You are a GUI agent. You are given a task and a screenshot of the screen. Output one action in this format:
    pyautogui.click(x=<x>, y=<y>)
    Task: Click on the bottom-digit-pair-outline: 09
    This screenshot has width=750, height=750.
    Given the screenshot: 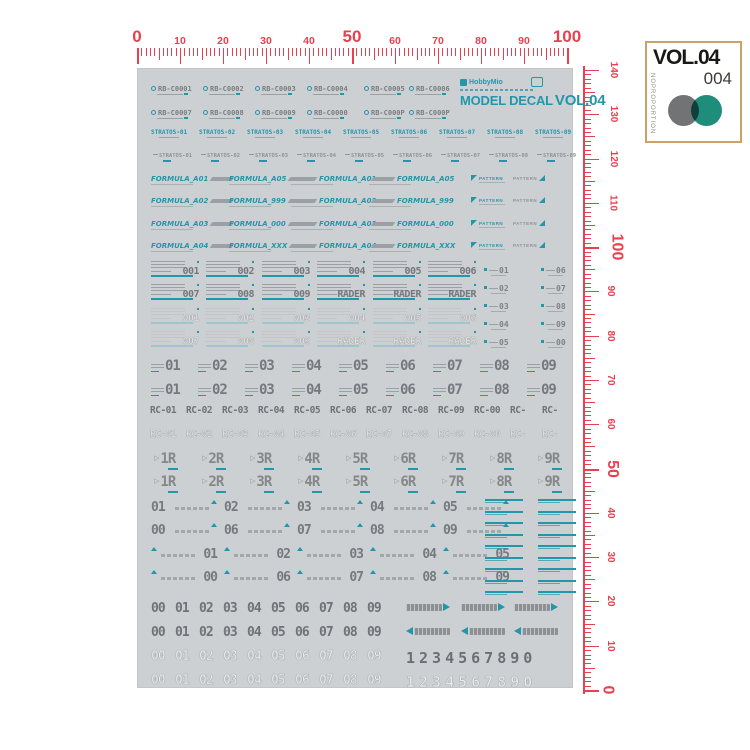 What is the action you would take?
    pyautogui.click(x=374, y=657)
    